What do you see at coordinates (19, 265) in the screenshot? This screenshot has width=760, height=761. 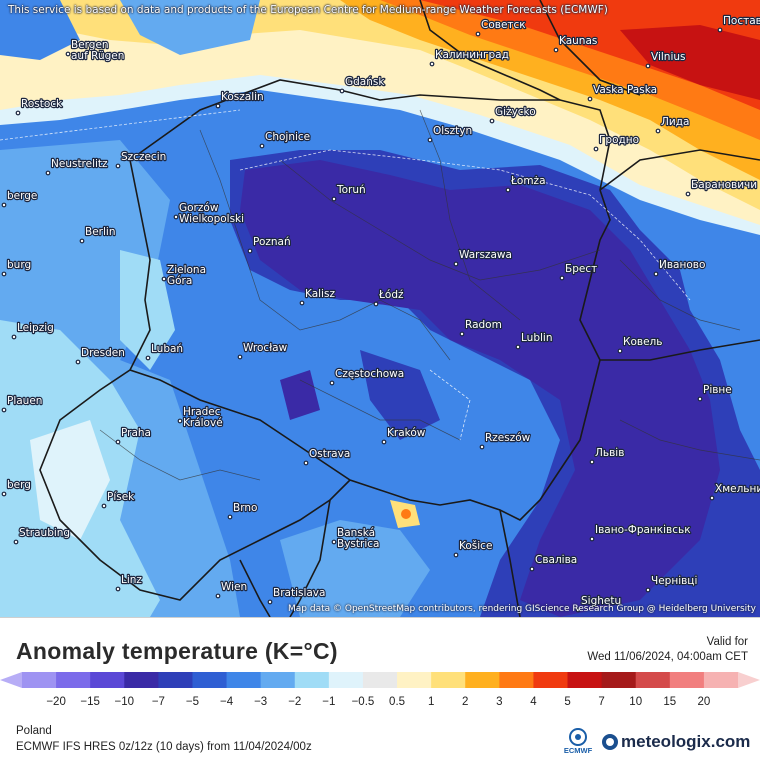 I see `city-label: burg` at bounding box center [19, 265].